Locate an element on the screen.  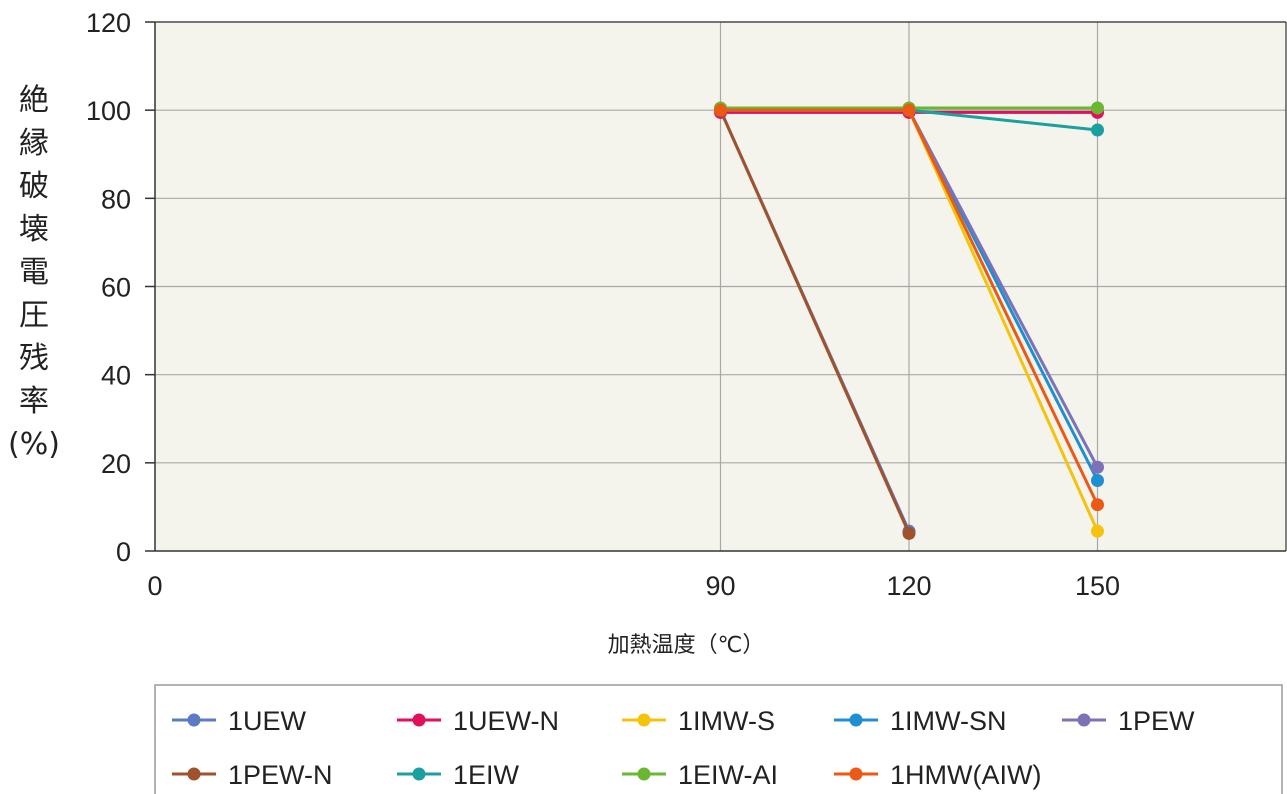
legend-item: 1IMW-SN is located at coordinates (920, 721).